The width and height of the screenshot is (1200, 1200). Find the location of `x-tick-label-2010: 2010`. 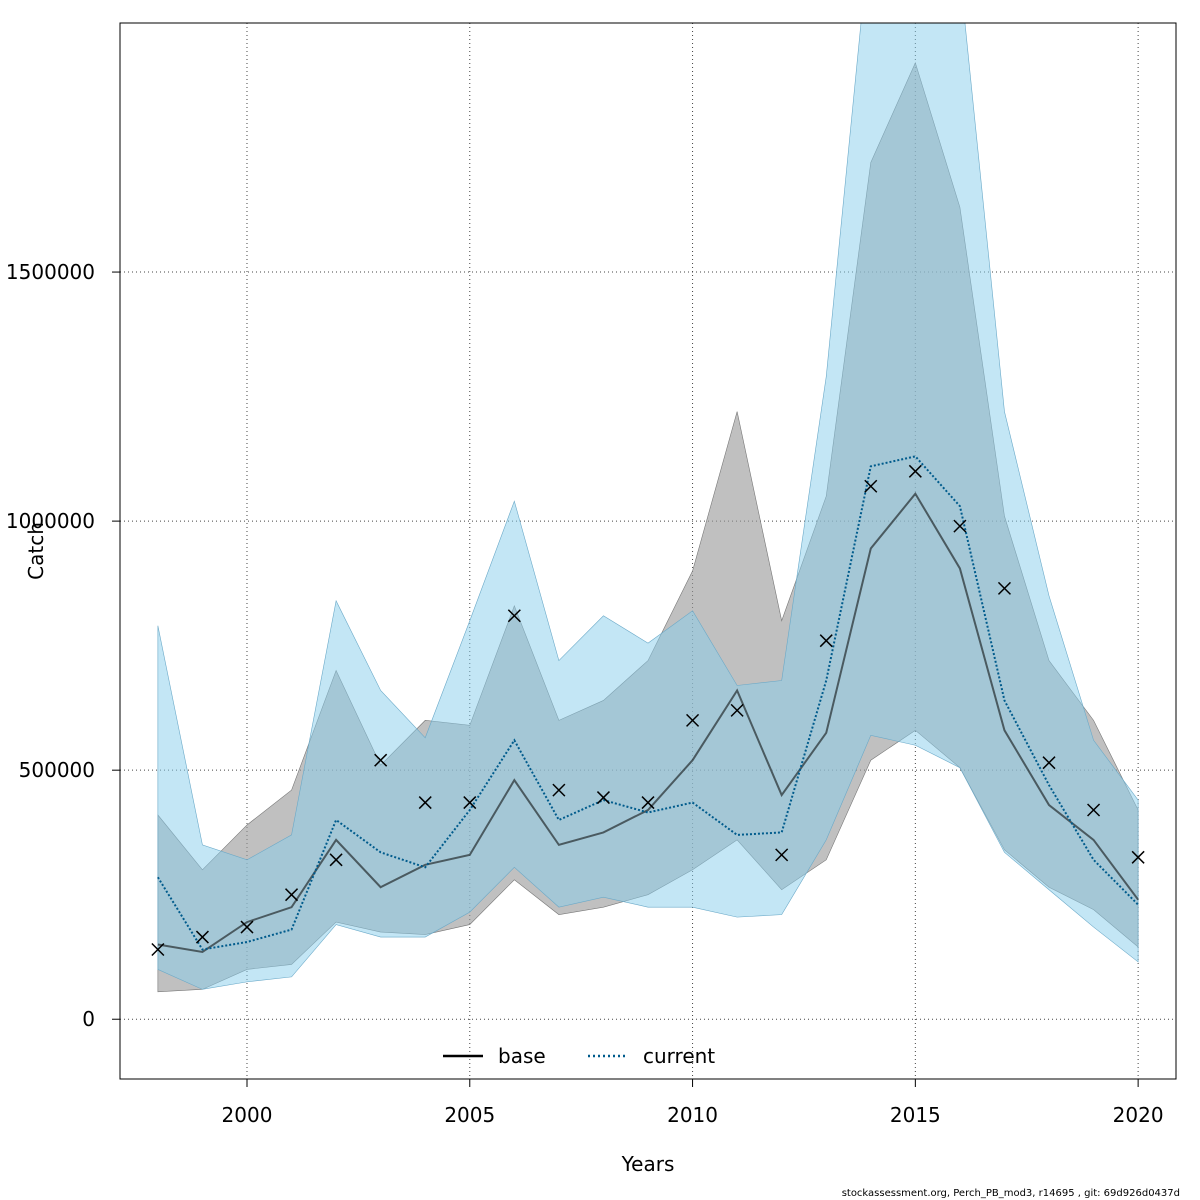

x-tick-label-2010: 2010 is located at coordinates (692, 1115).